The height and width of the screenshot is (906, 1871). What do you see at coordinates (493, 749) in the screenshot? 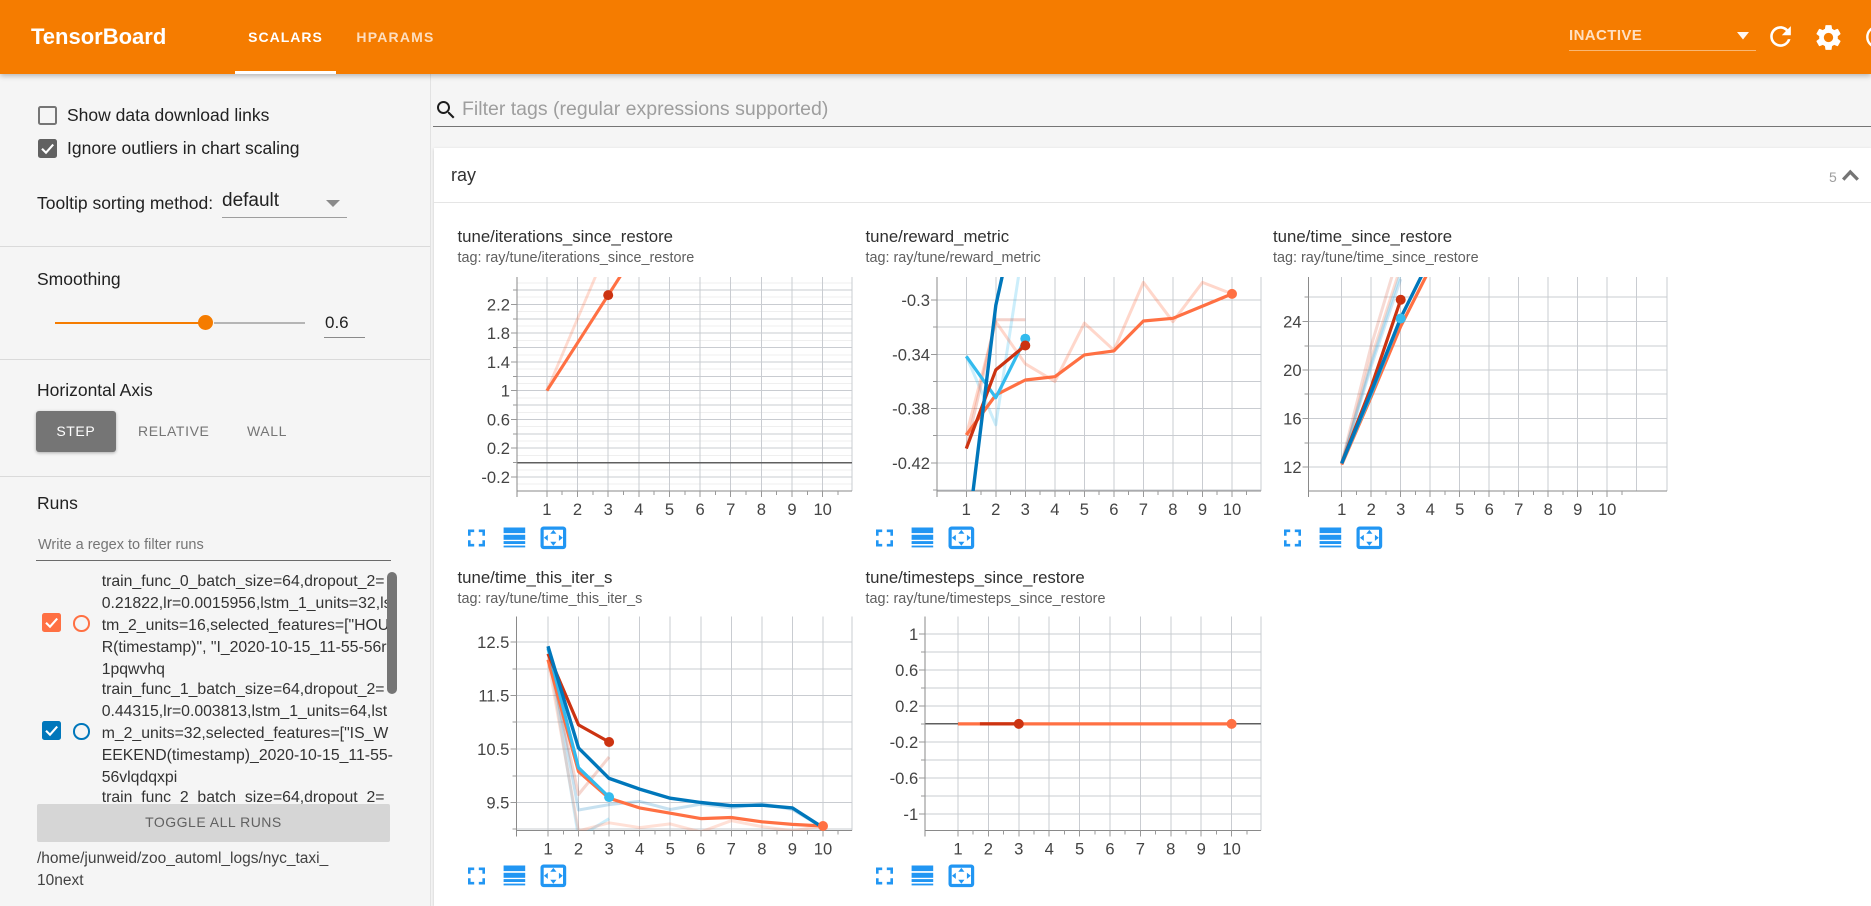
I see `svg-text: 10.5` at bounding box center [493, 749].